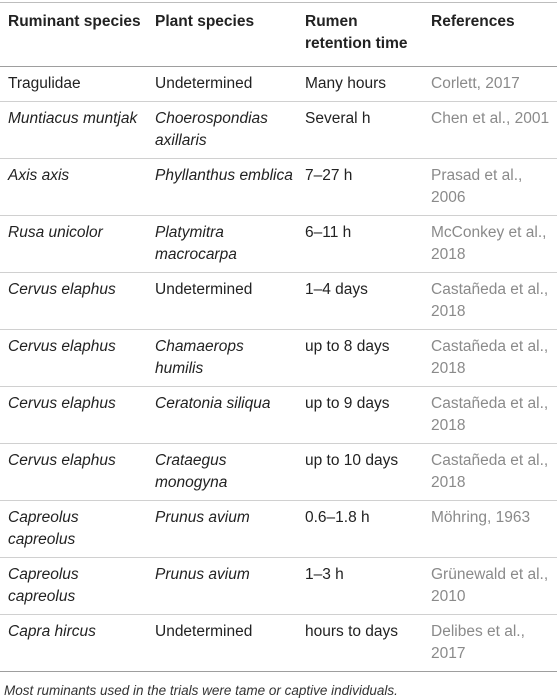 Image resolution: width=557 pixels, height=700 pixels. What do you see at coordinates (329, 175) in the screenshot?
I see `cell-rumen-retention-time: 7–27 h` at bounding box center [329, 175].